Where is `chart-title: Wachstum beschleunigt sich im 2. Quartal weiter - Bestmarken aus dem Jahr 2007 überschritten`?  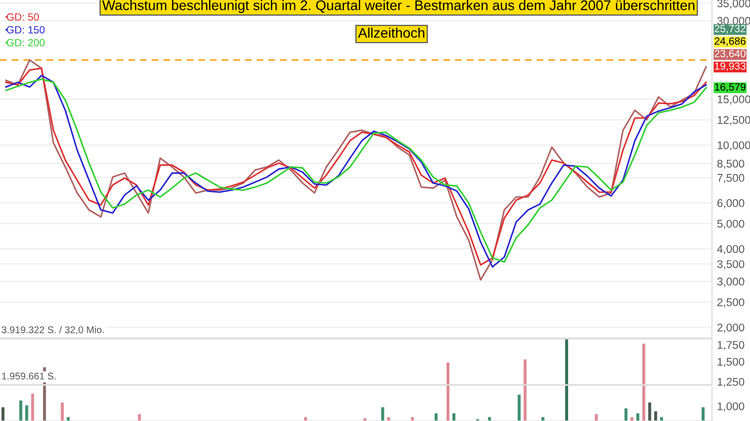 chart-title: Wachstum beschleunigt sich im 2. Quartal weiter - Bestmarken aus dem Jahr 2007 überschritten is located at coordinates (398, 6).